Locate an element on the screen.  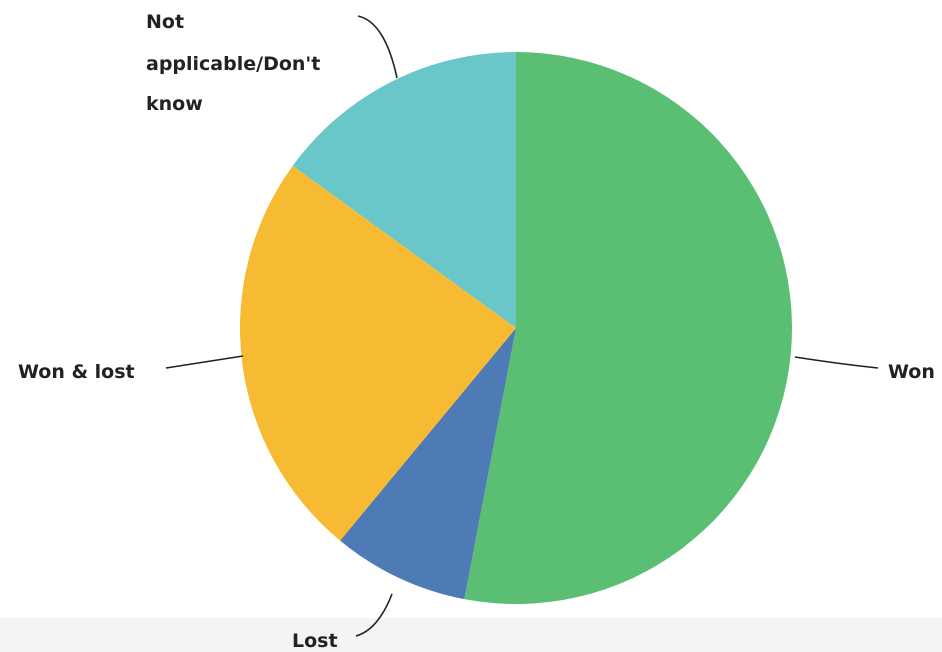
slice-label-lost: Lost is located at coordinates (315, 641).